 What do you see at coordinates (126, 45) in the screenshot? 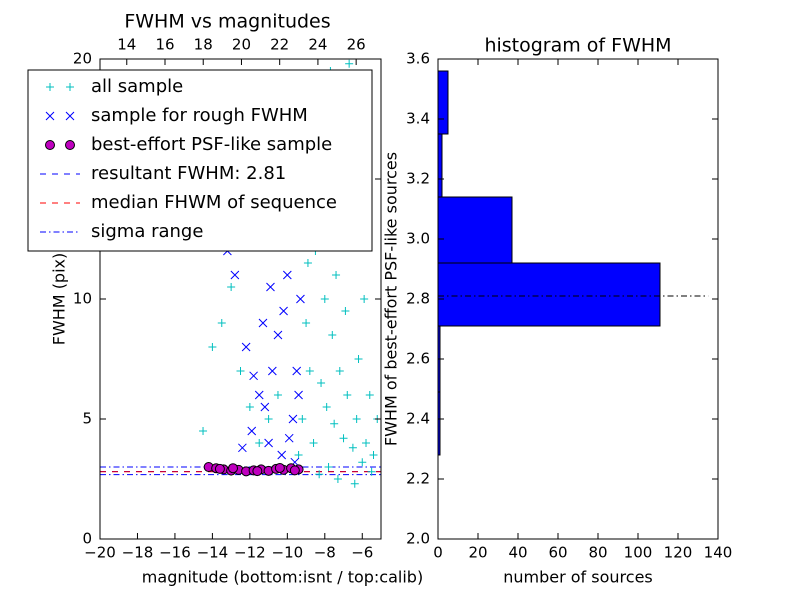
I see `x2-tick-label: 14` at bounding box center [126, 45].